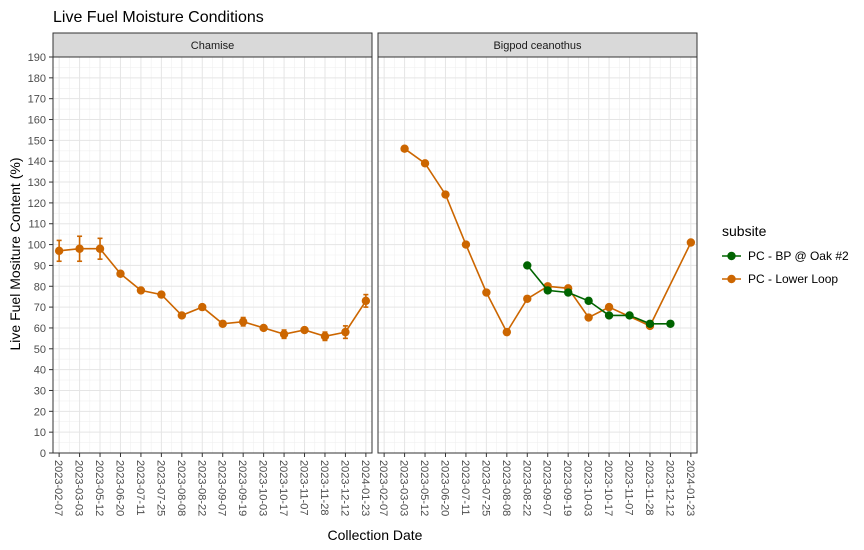 The width and height of the screenshot is (864, 550). I want to click on y-tick-label: 190, so click(37, 58).